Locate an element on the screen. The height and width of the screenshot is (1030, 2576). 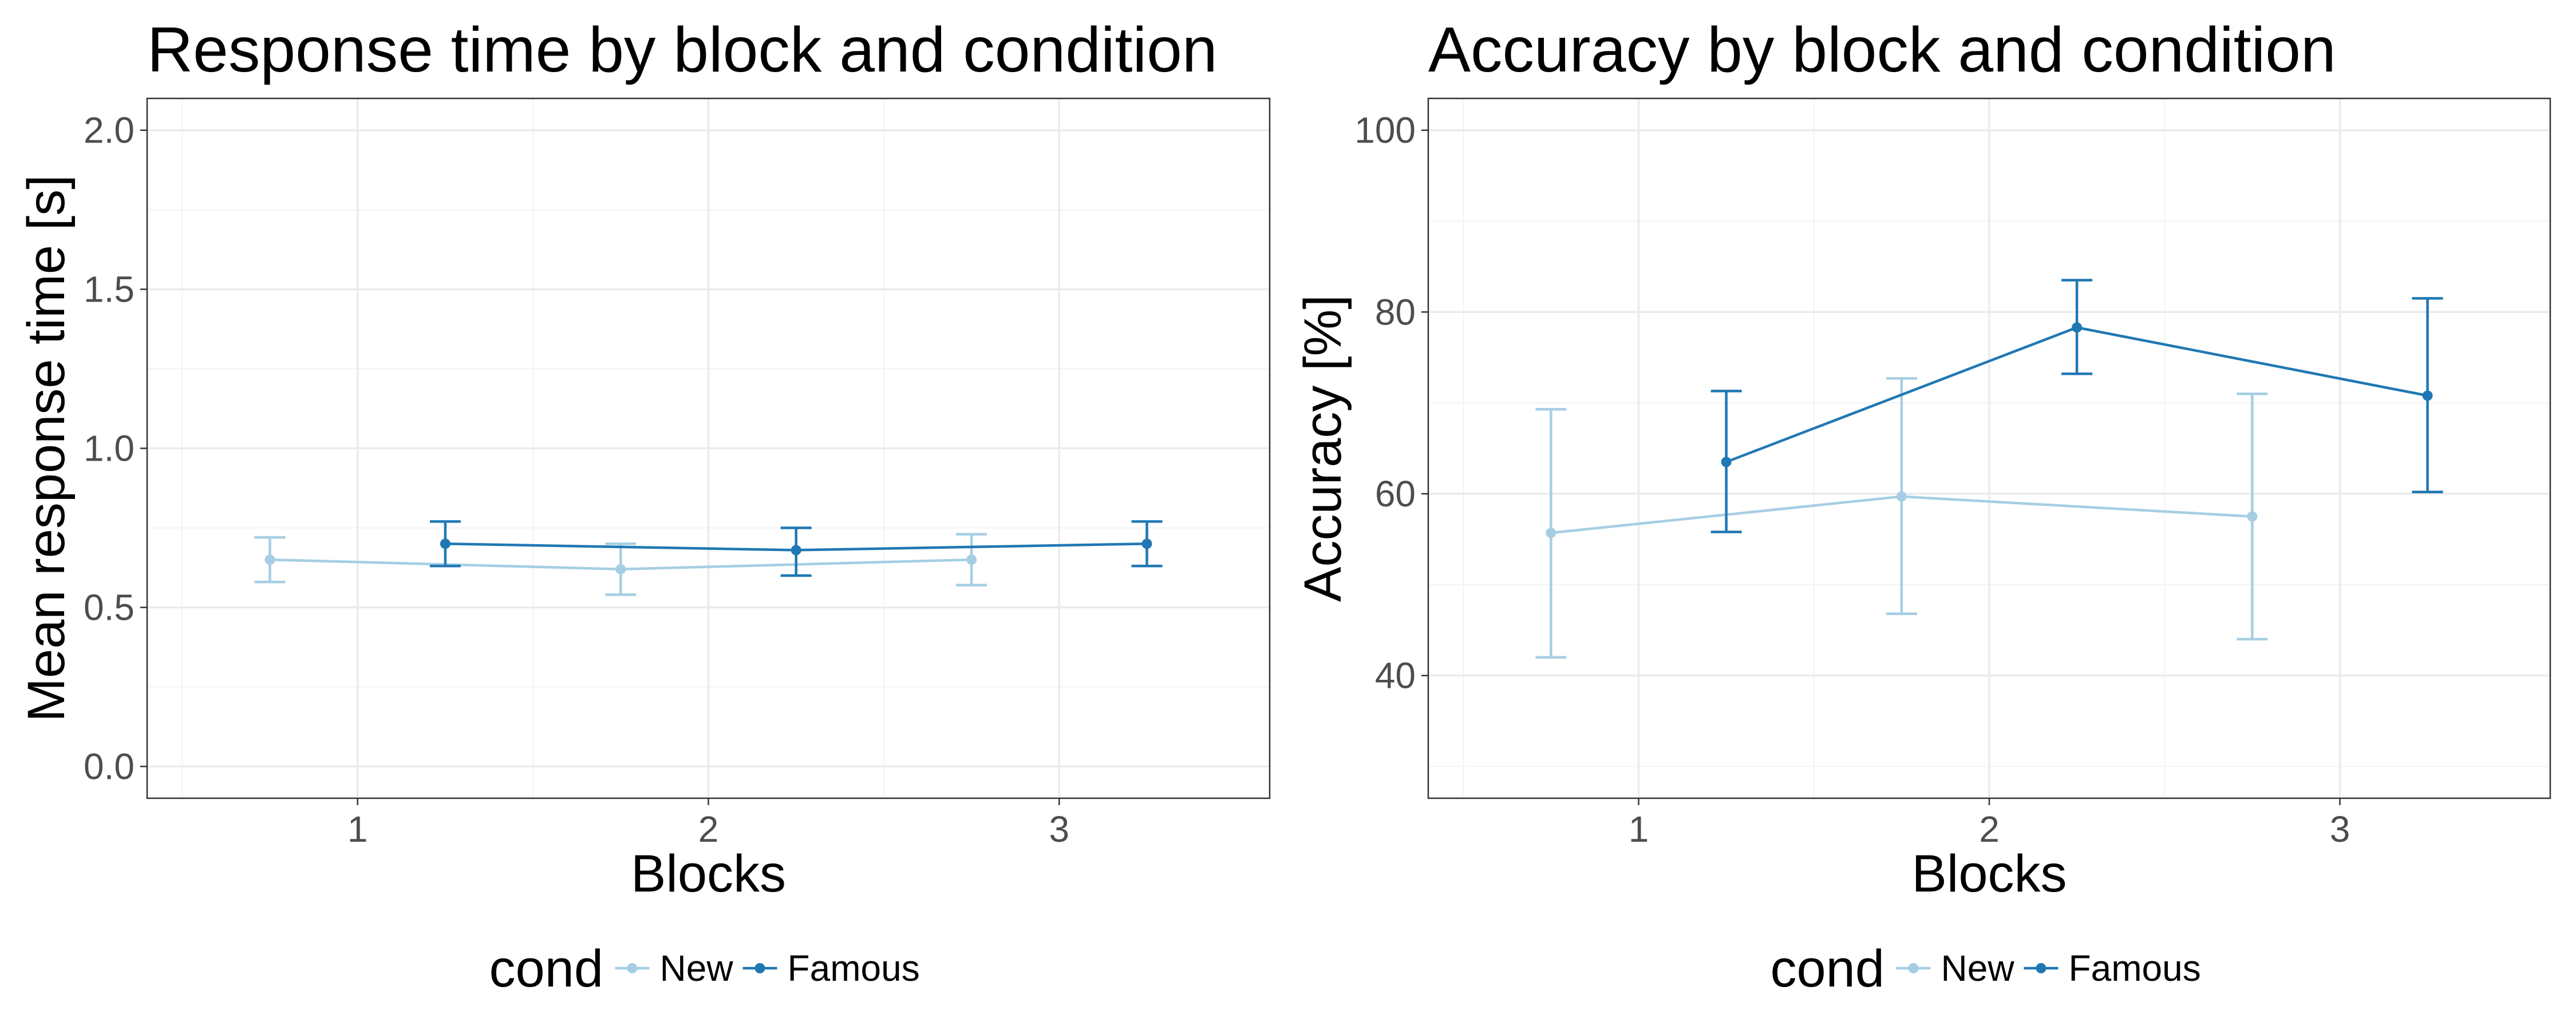
y-tick-label: 0.5 is located at coordinates (109, 607).